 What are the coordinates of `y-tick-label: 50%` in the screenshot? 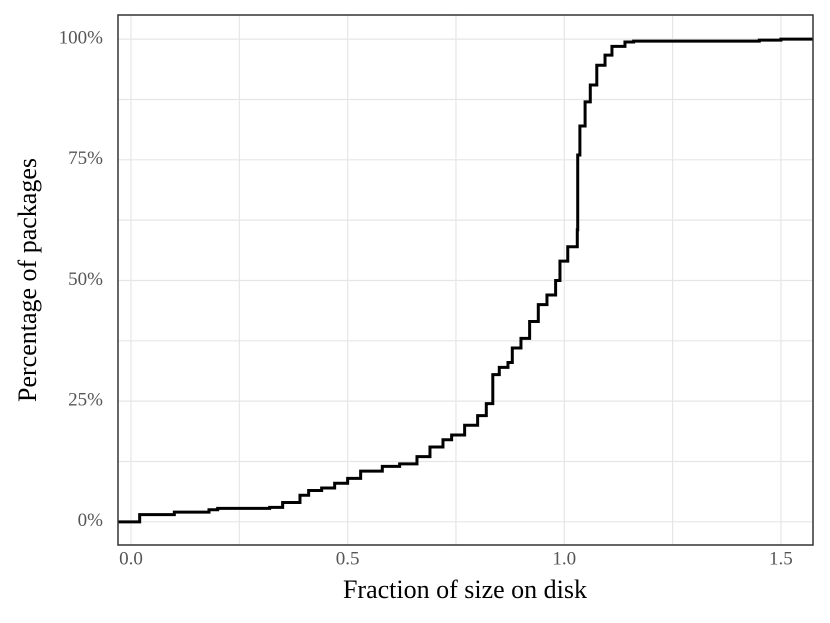 It's located at (85, 279).